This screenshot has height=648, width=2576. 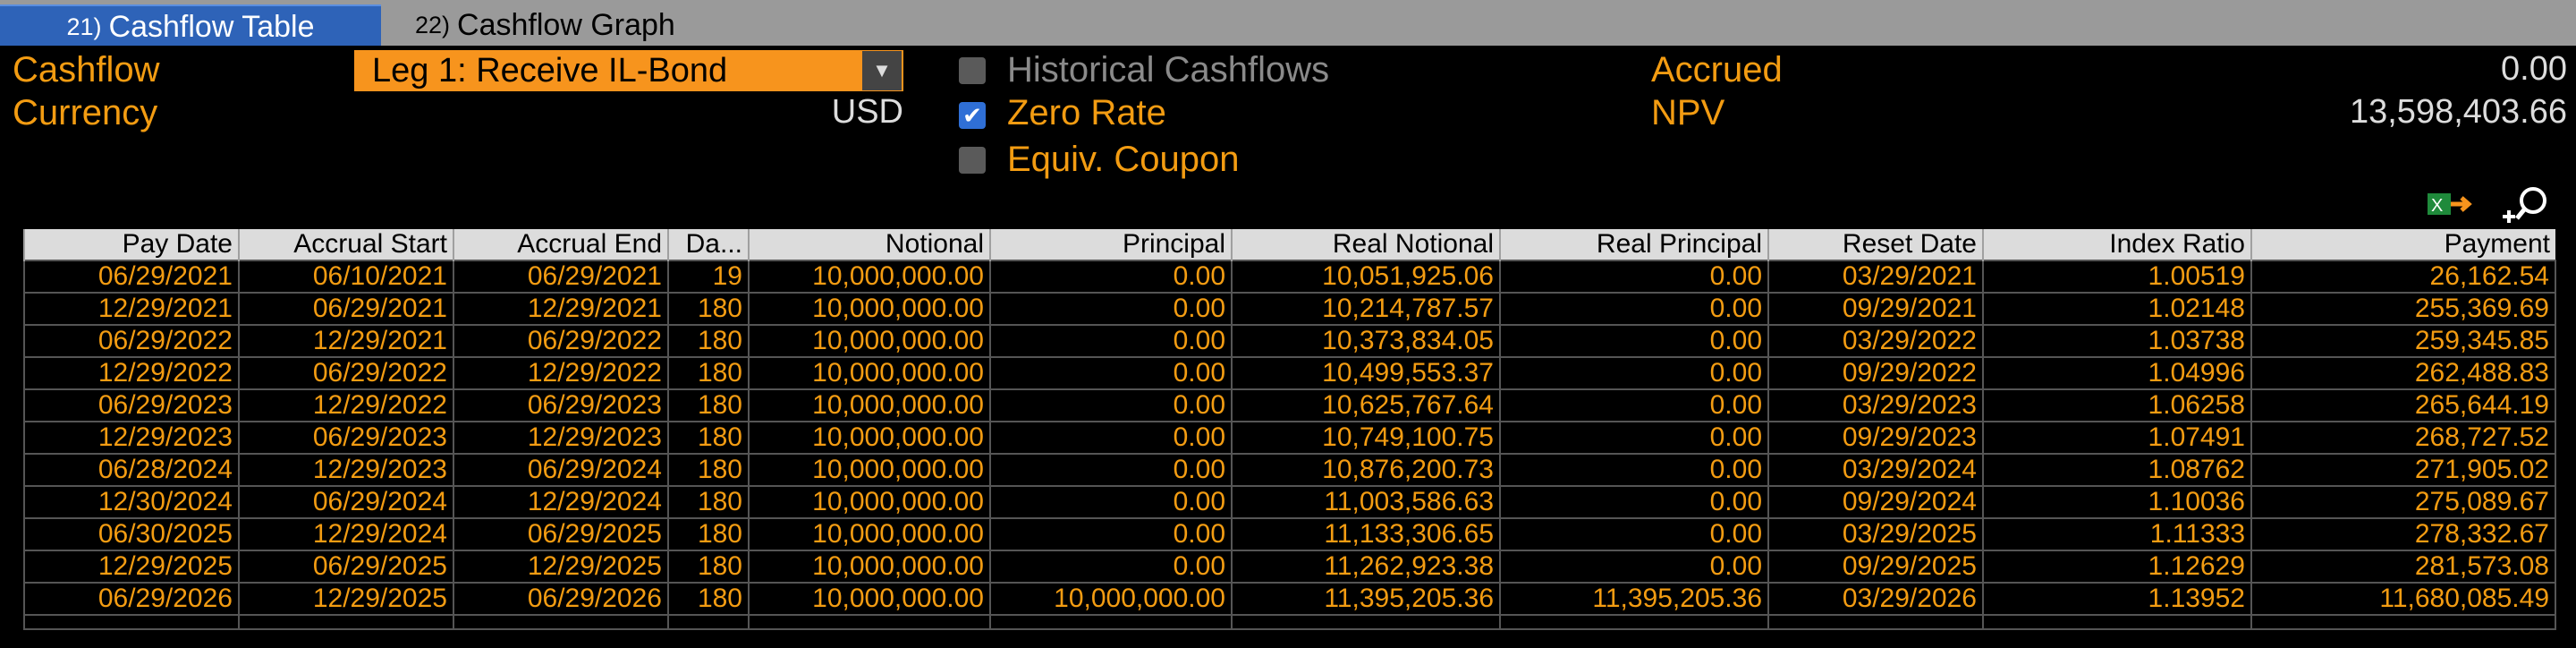 I want to click on historical-cashflows-checkbox, so click(x=972, y=70).